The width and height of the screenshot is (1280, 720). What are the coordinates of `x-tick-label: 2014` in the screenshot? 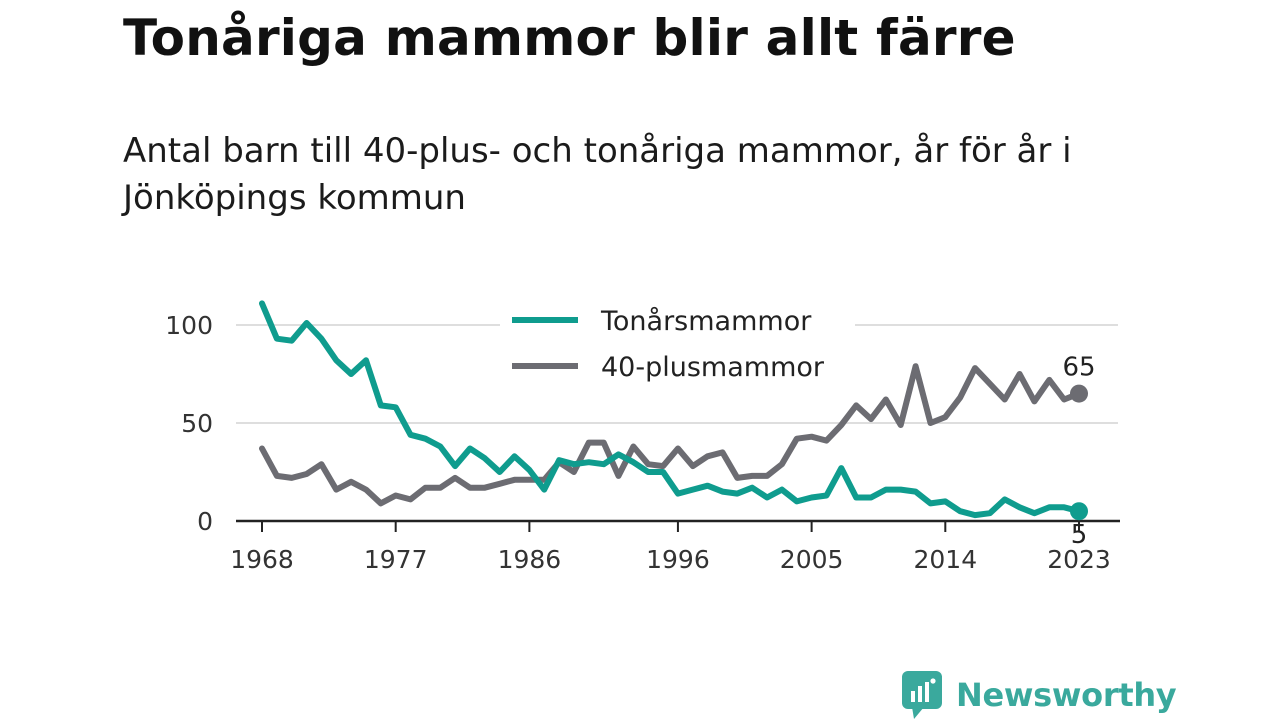 It's located at (945, 559).